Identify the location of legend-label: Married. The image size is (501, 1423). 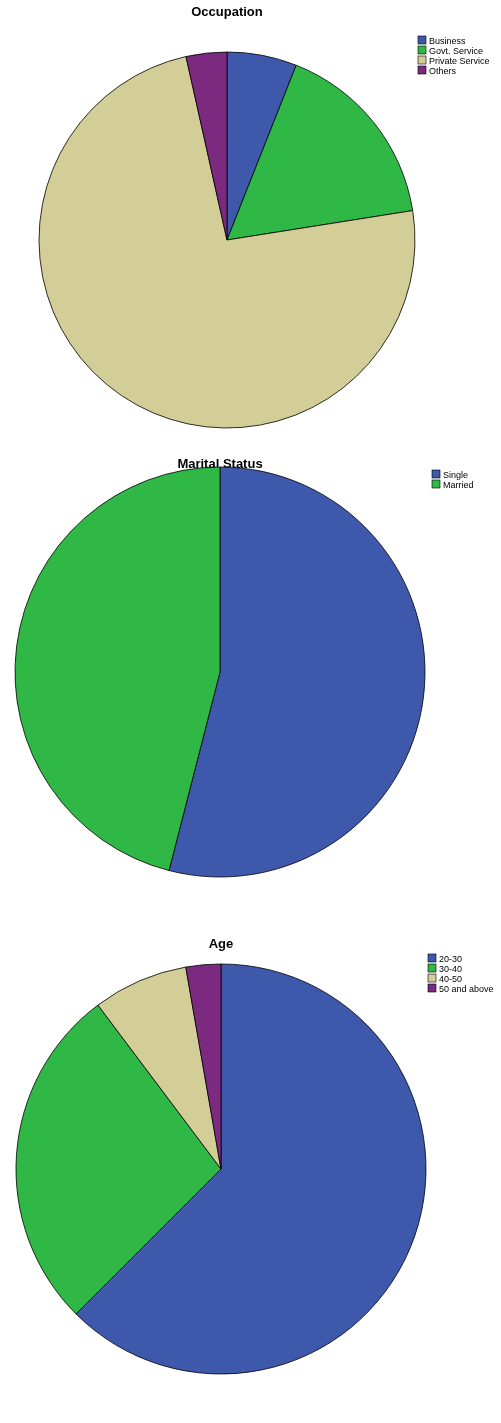
(458, 484).